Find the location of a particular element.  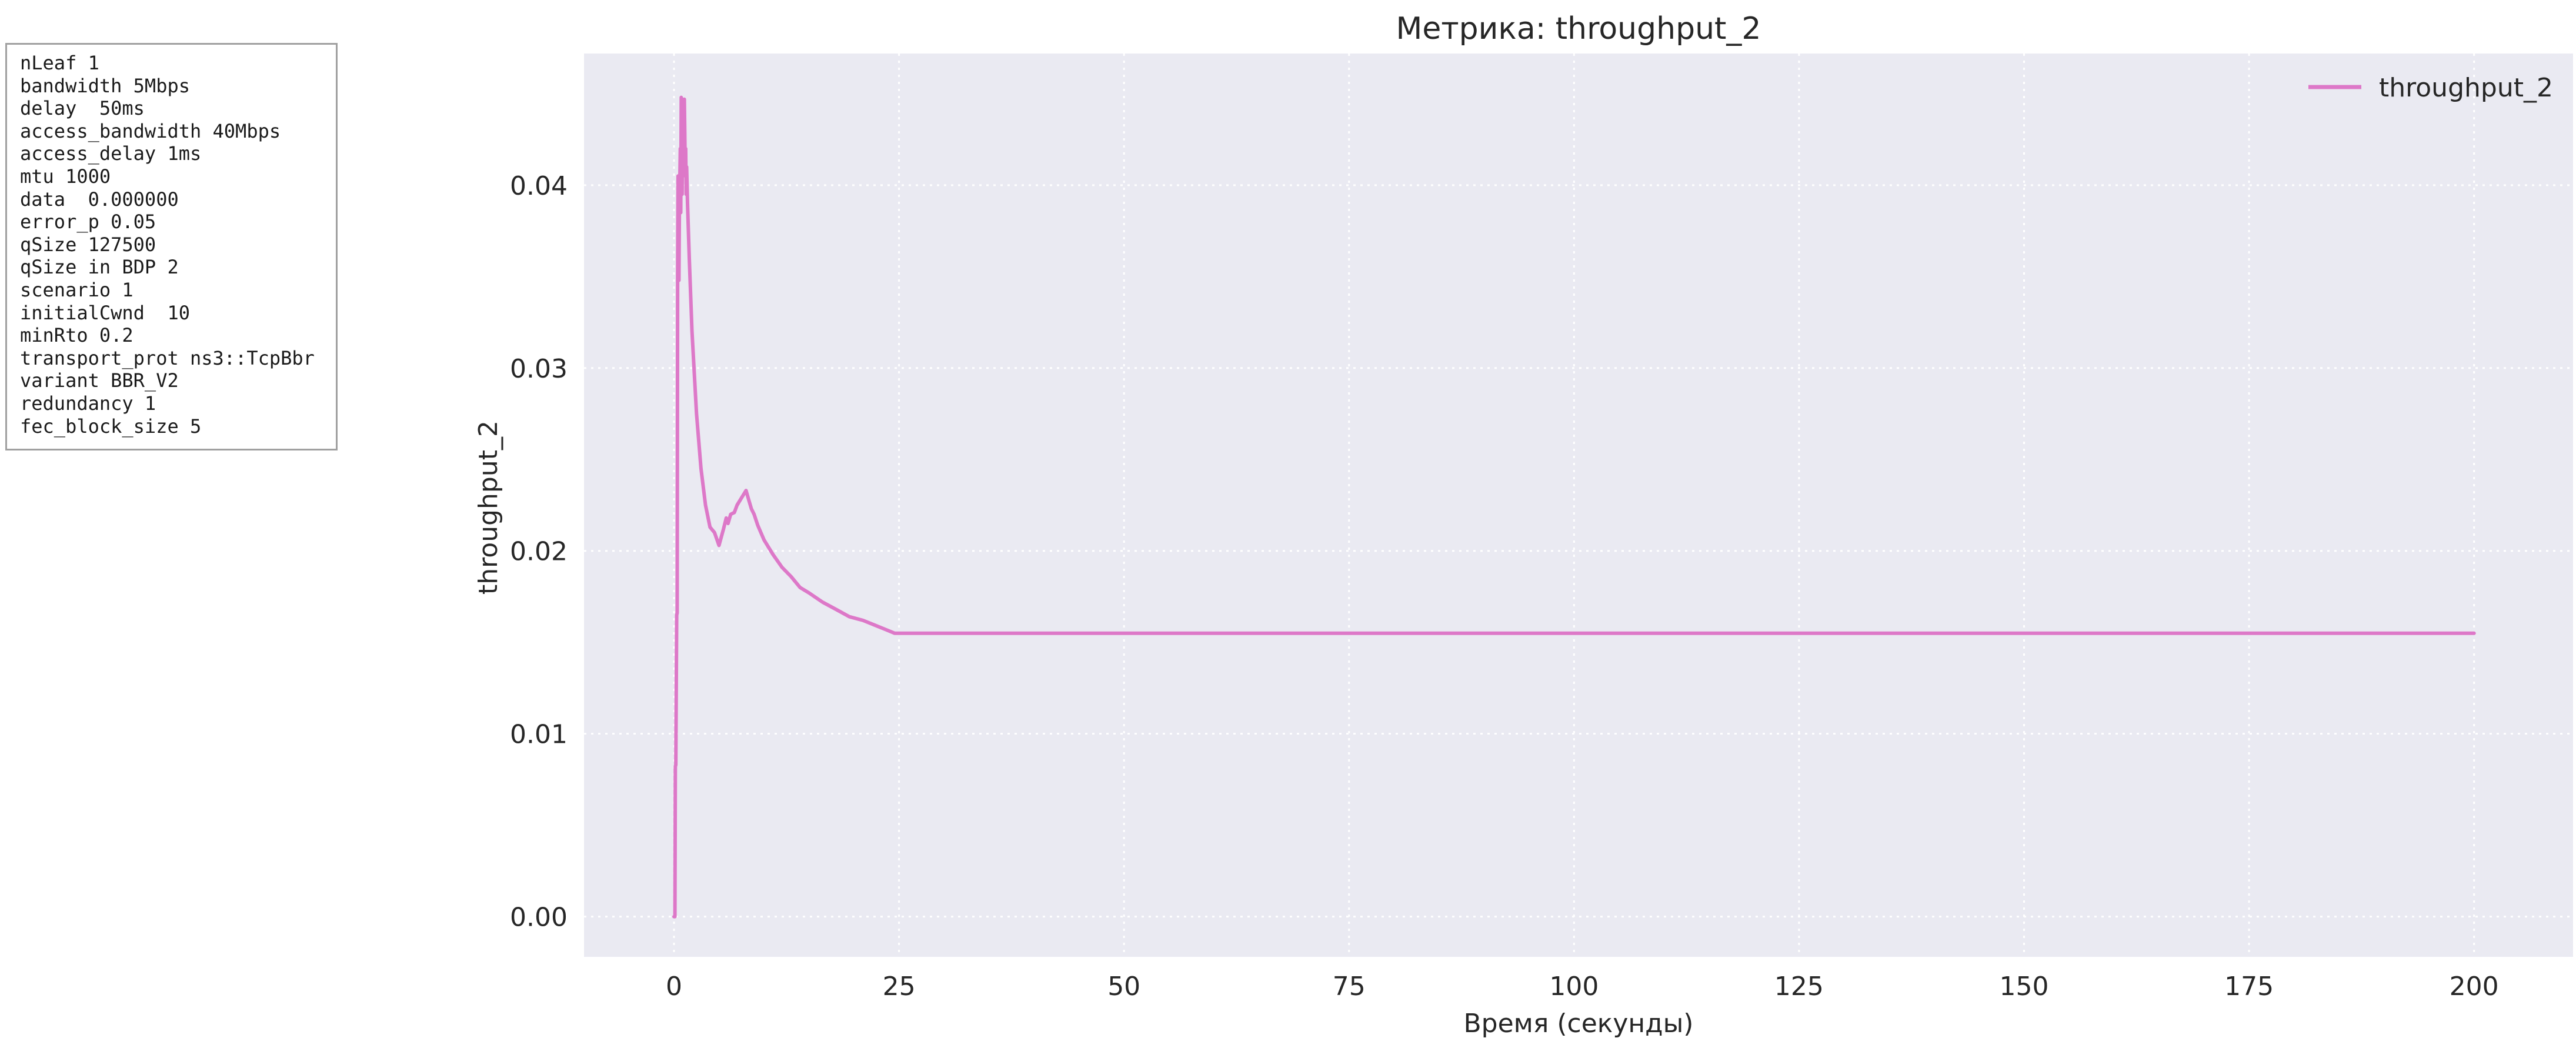

param-line: bandwidth 5Mbps is located at coordinates (105, 85).